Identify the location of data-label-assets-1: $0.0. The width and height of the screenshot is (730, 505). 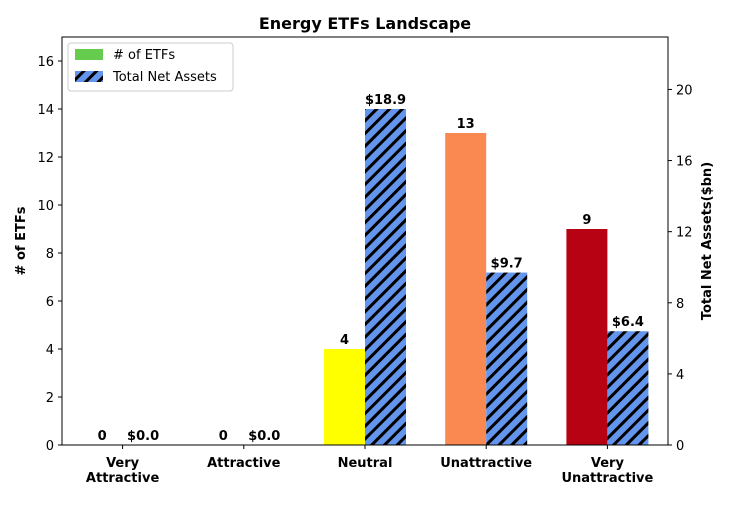
(264, 436).